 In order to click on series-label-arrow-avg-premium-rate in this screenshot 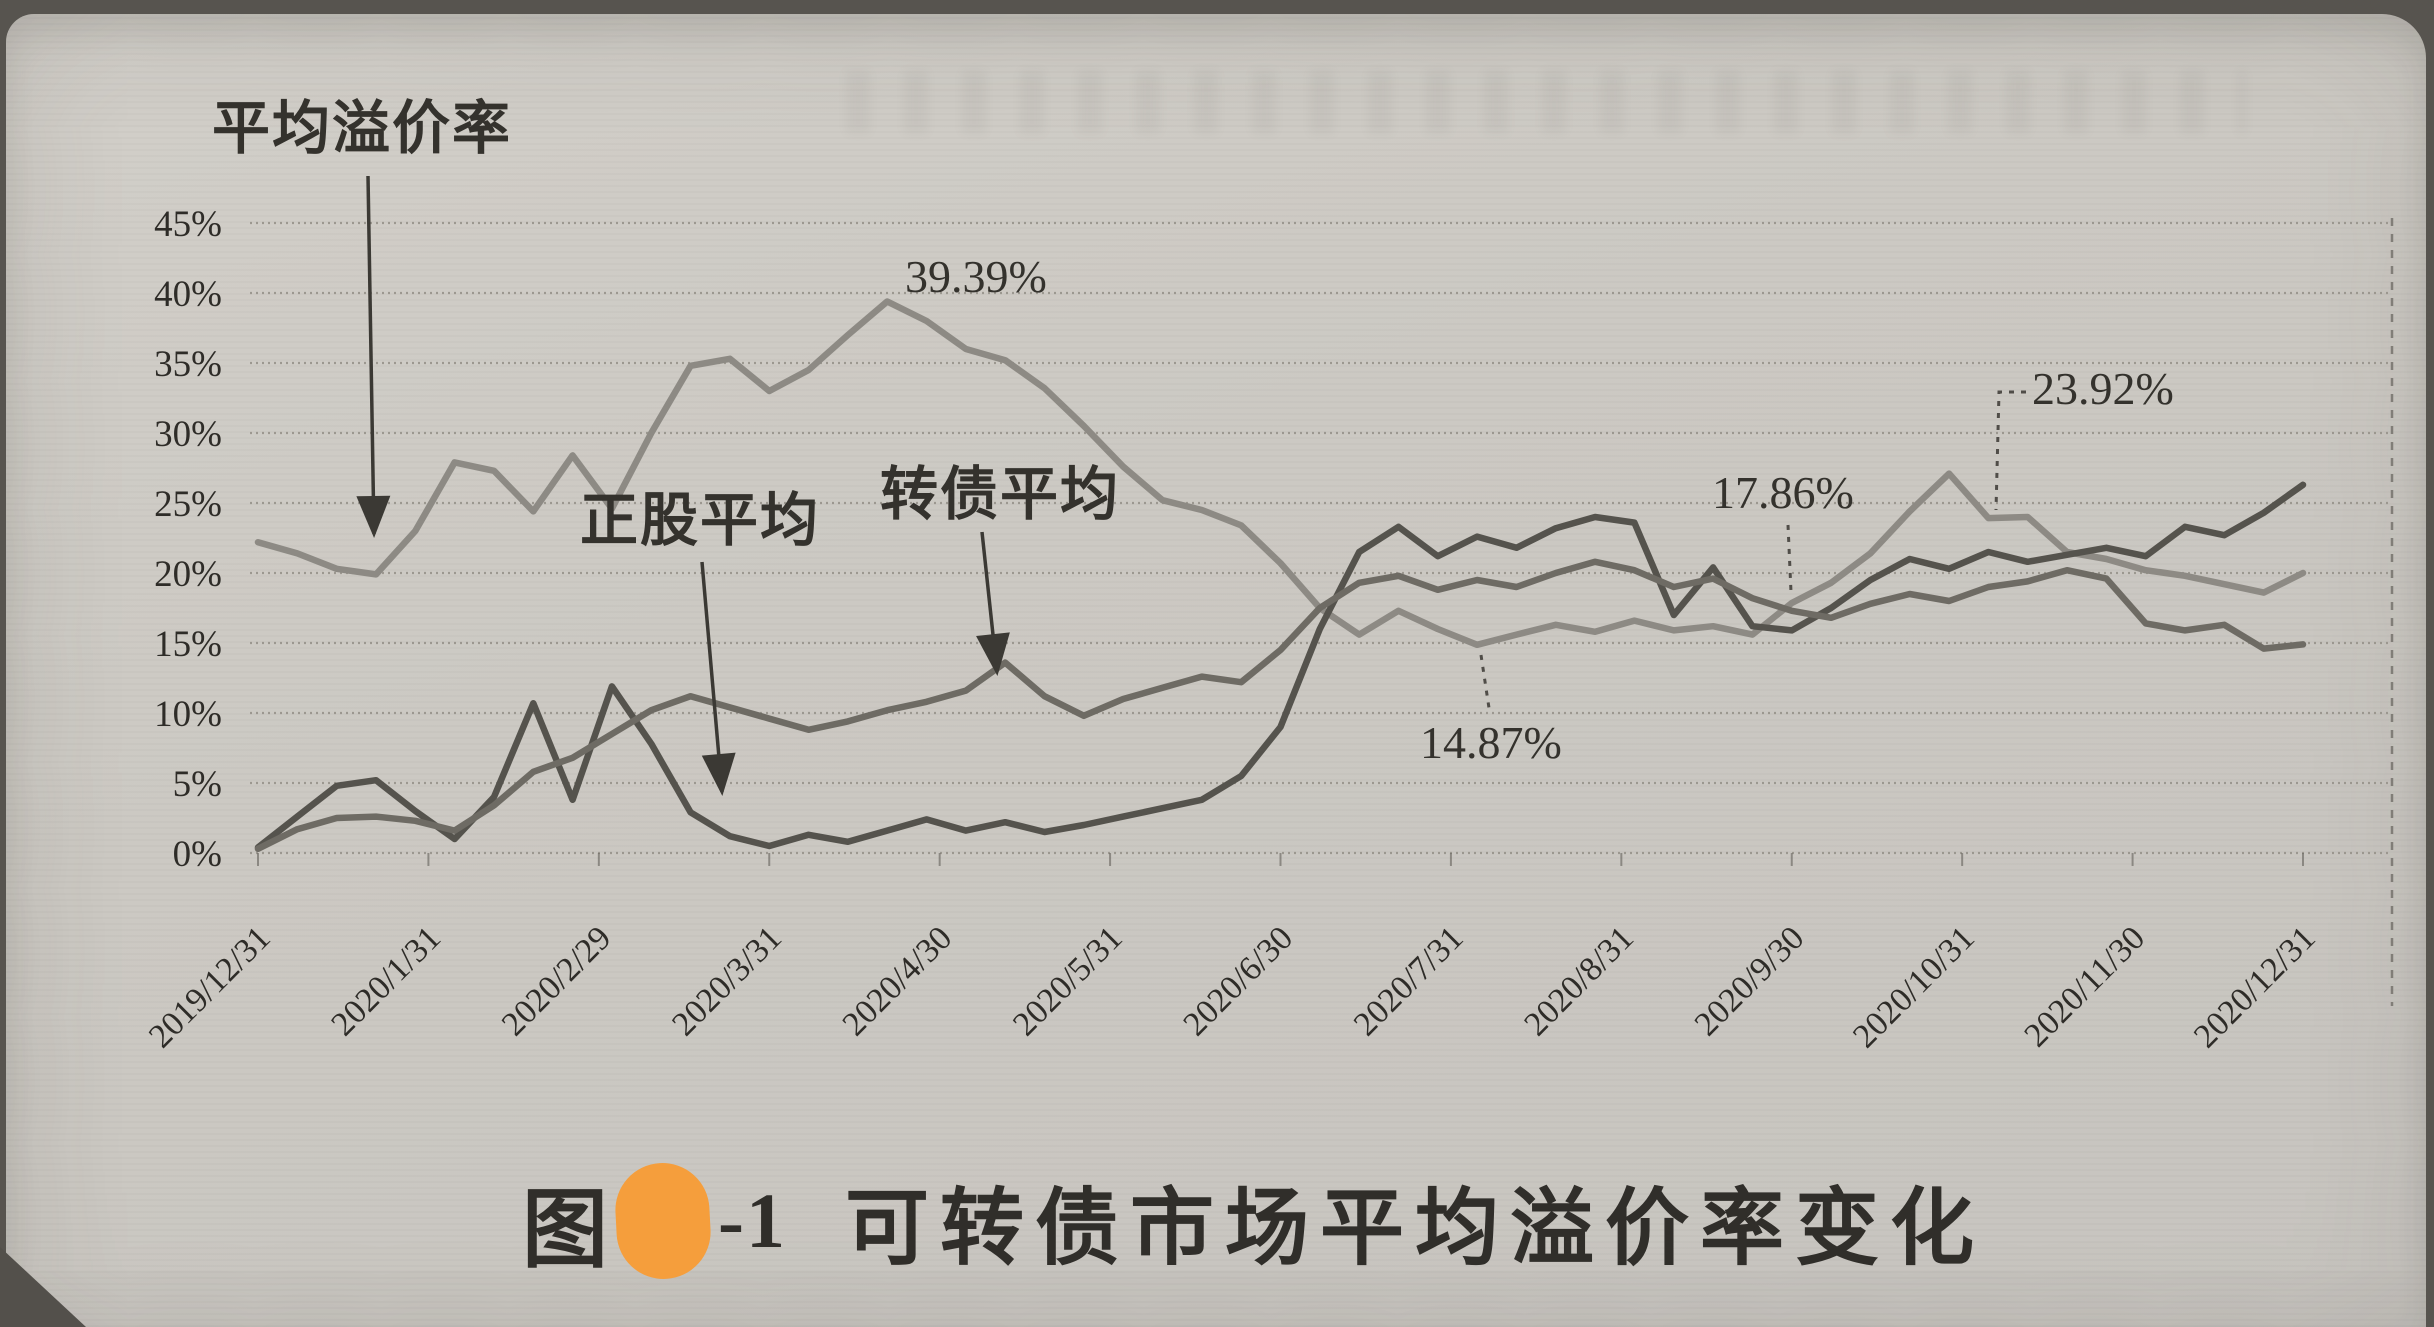, I will do `click(373, 356)`.